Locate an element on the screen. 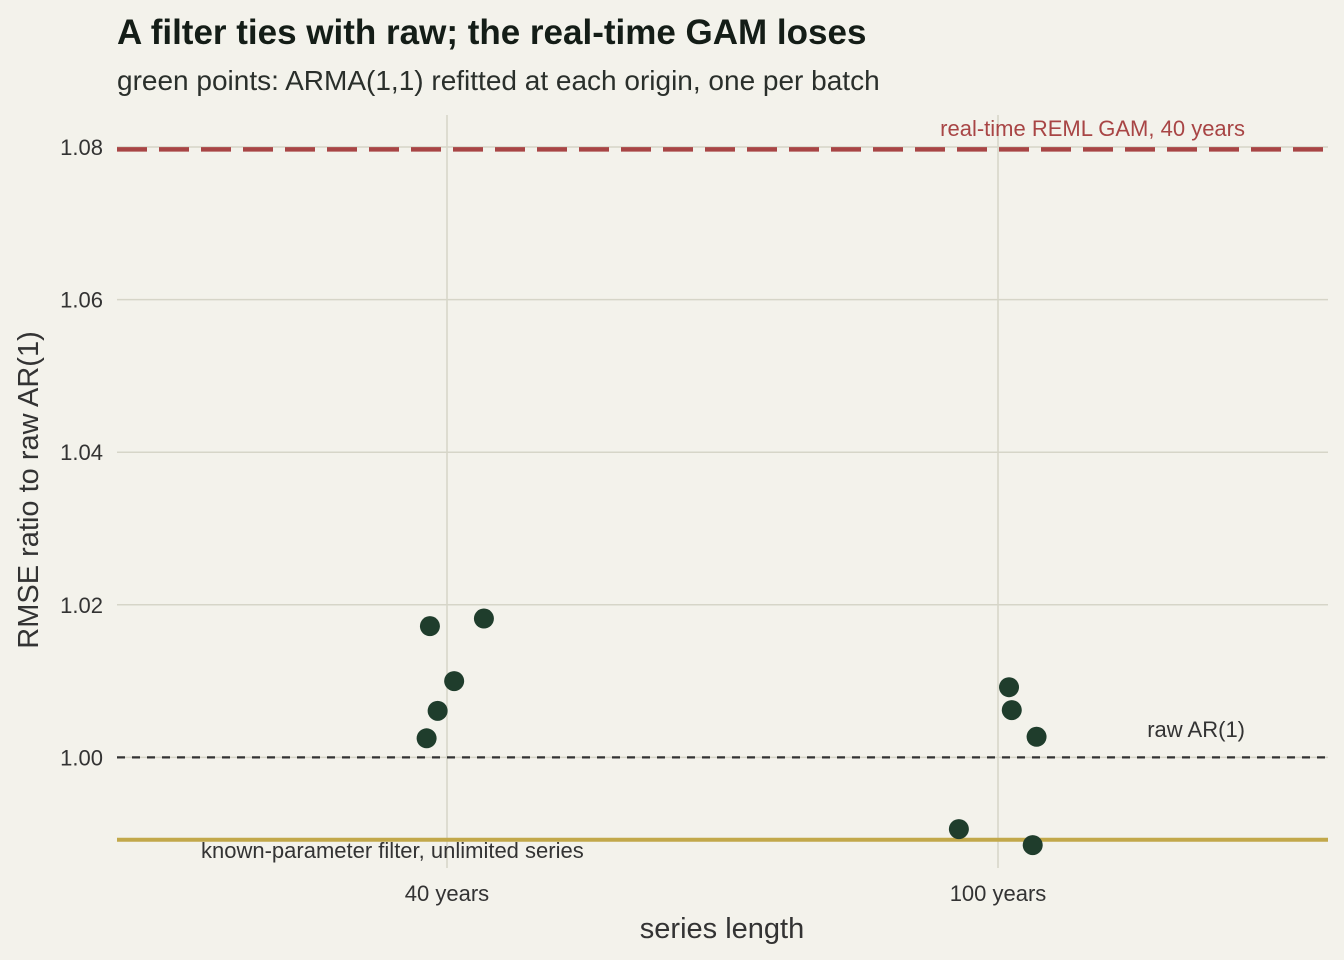  x-tick-label: 100 years is located at coordinates (998, 893).